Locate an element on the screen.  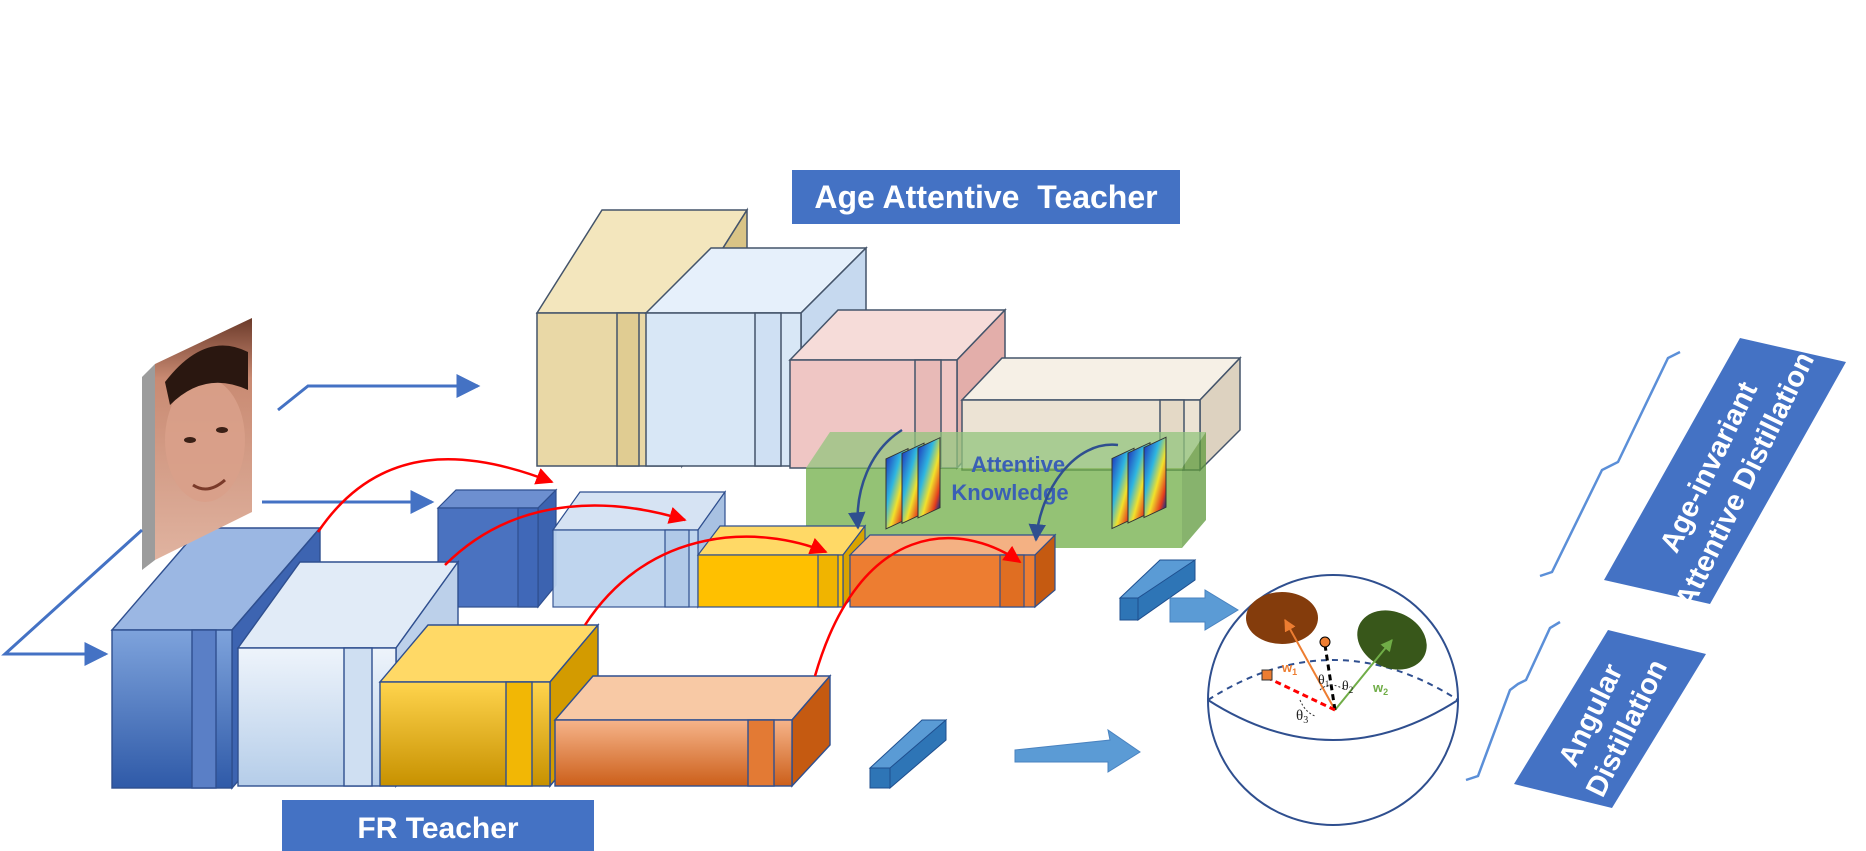
svg-text: θ2 is located at coordinates (1347, 687).